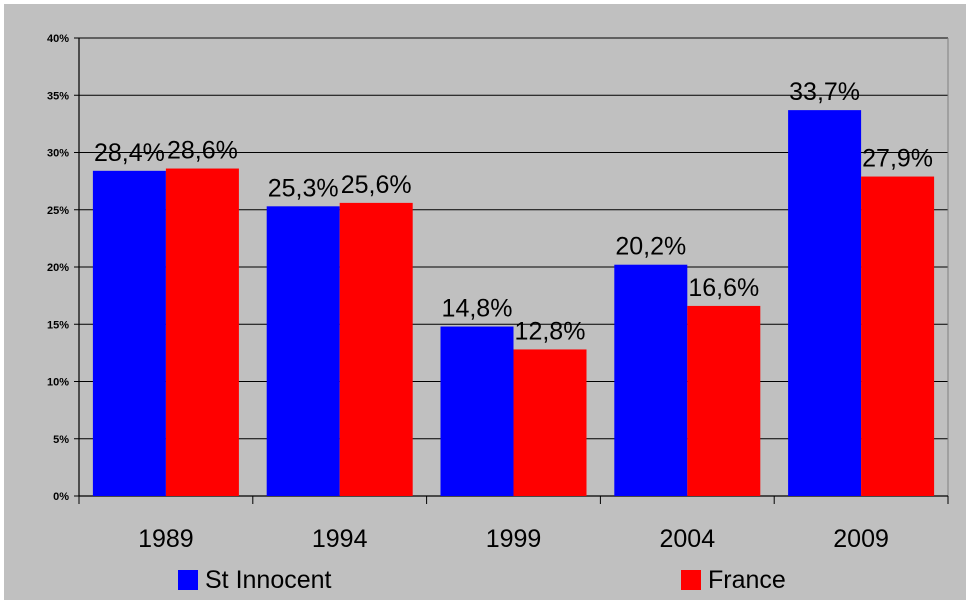 This screenshot has width=970, height=604. I want to click on data-label: 27,9%, so click(897, 159).